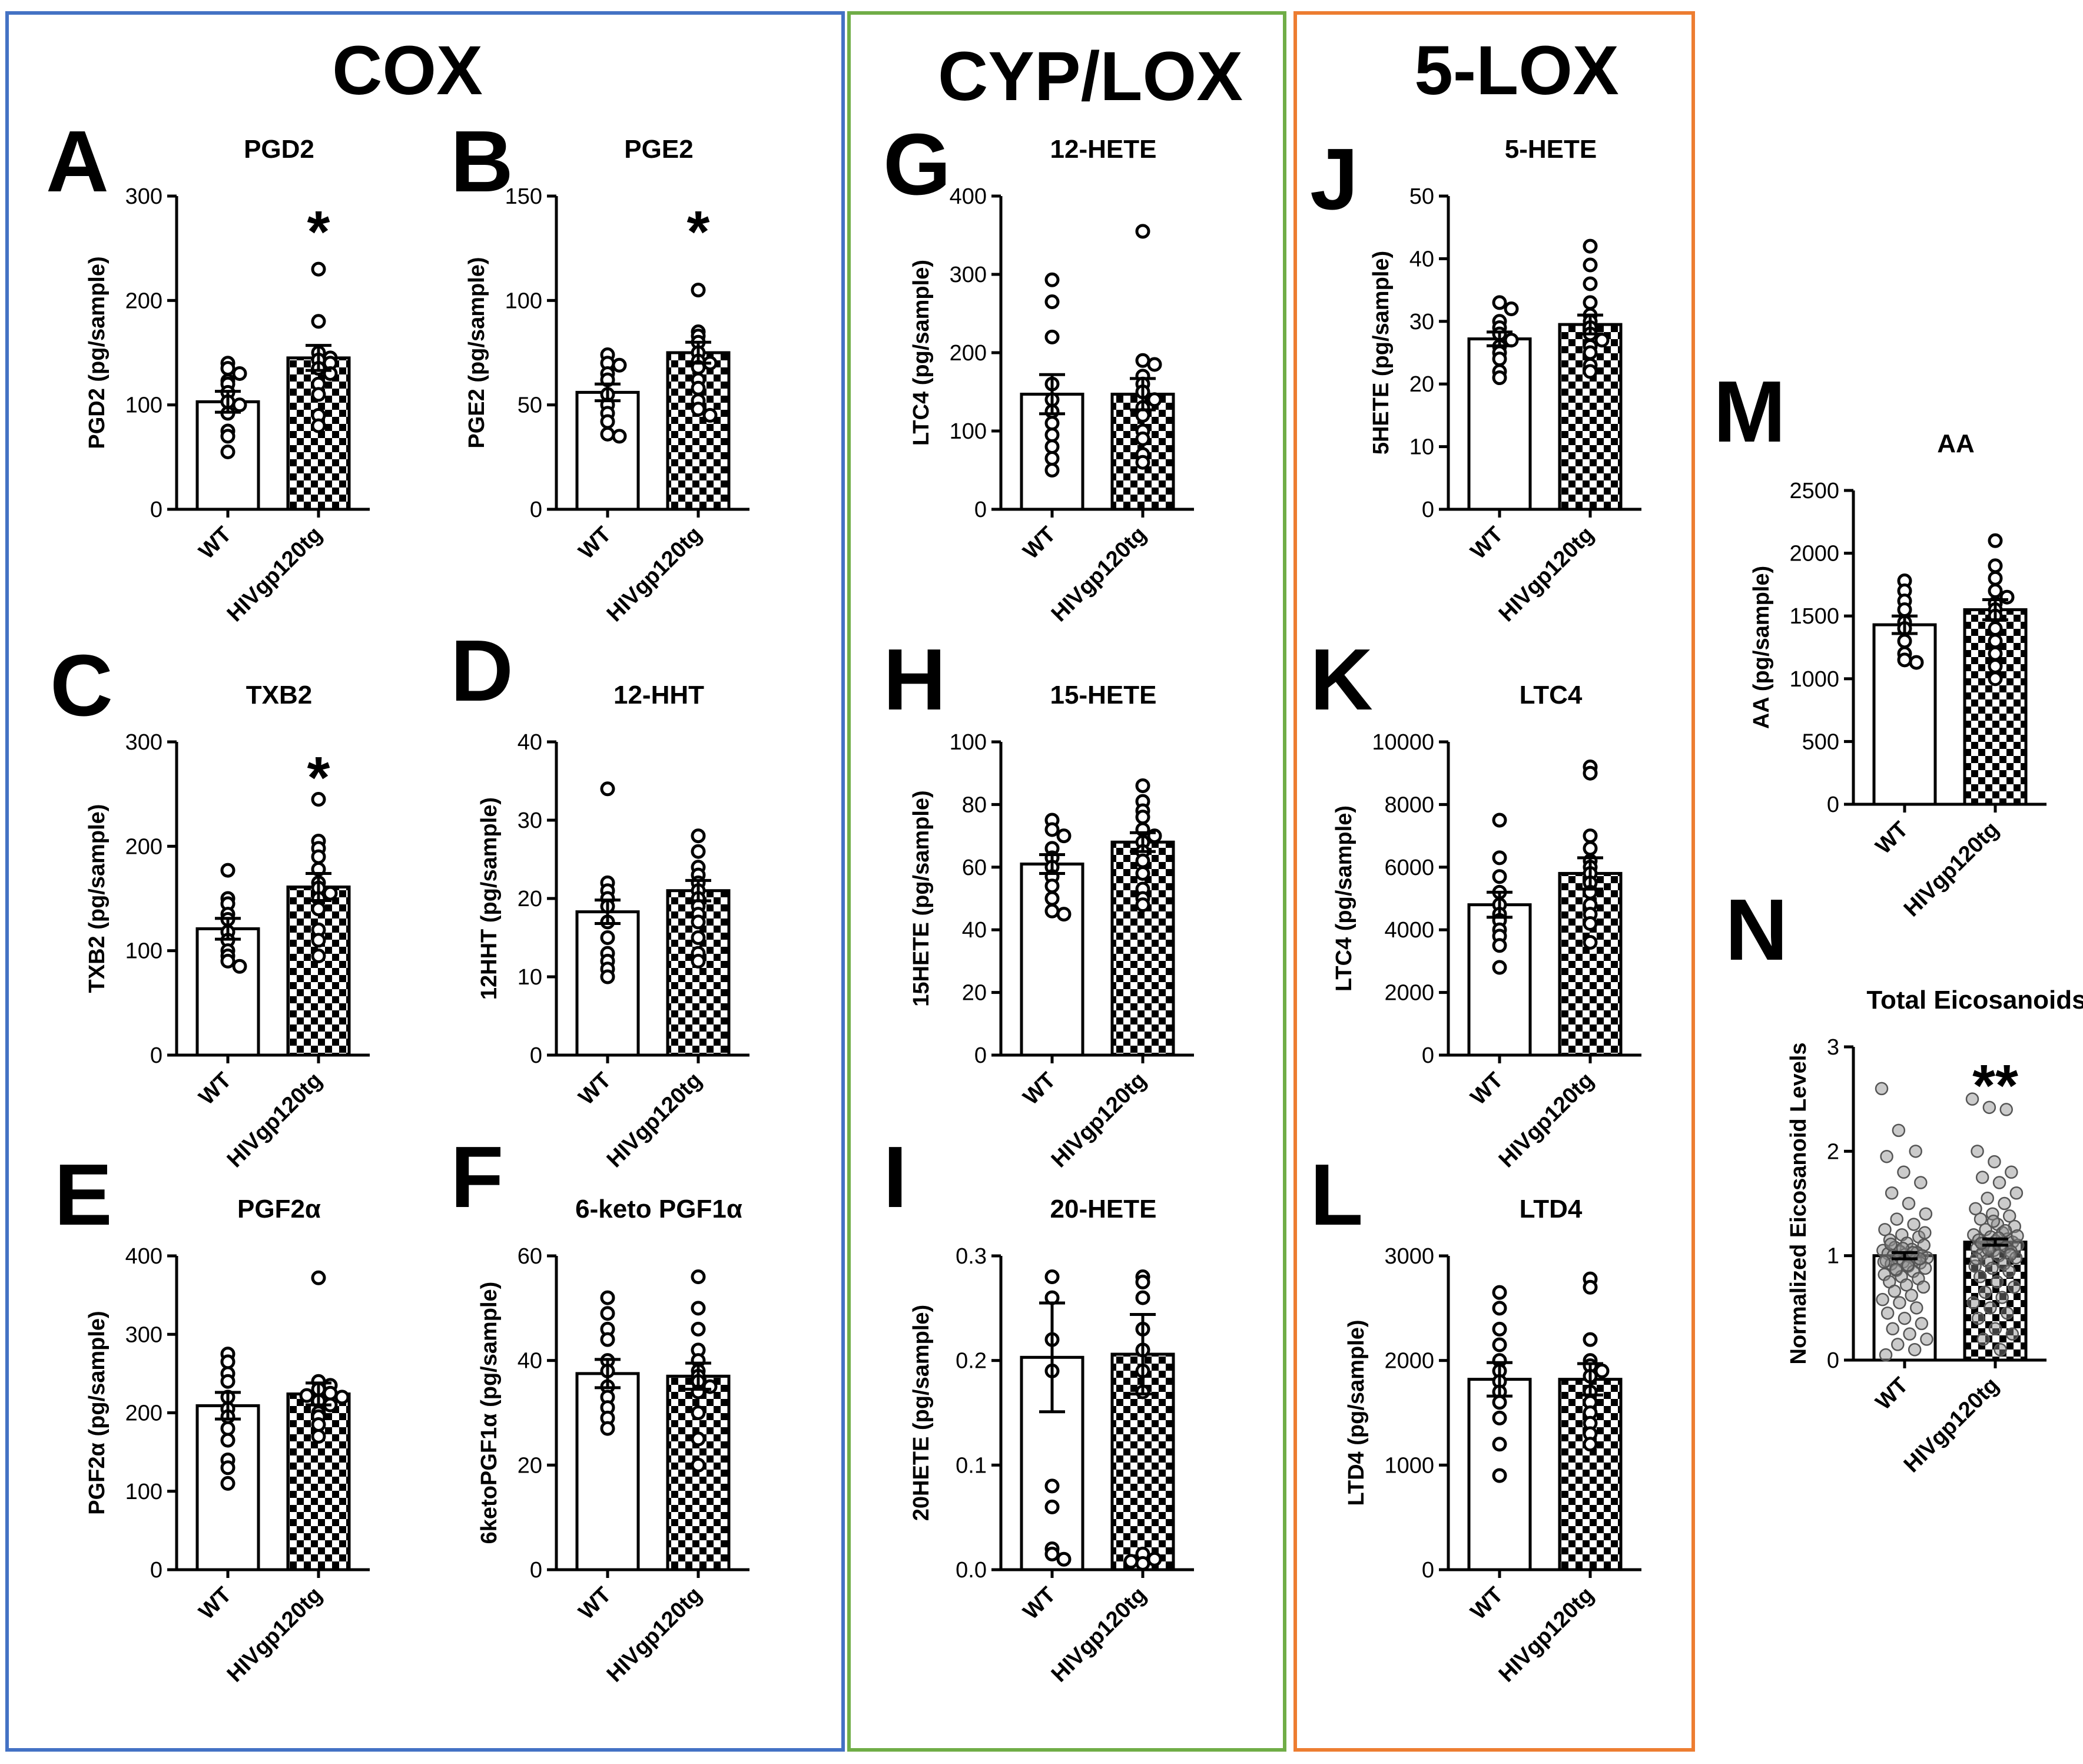 The image size is (2083, 1764). What do you see at coordinates (1403, 742) in the screenshot?
I see `y-tick-label: 10000` at bounding box center [1403, 742].